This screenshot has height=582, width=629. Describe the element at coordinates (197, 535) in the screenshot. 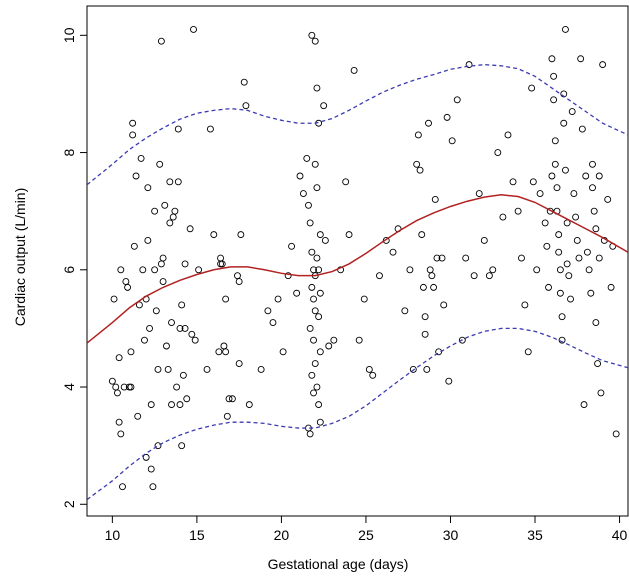

I see `x-tick-label: 15` at that location.